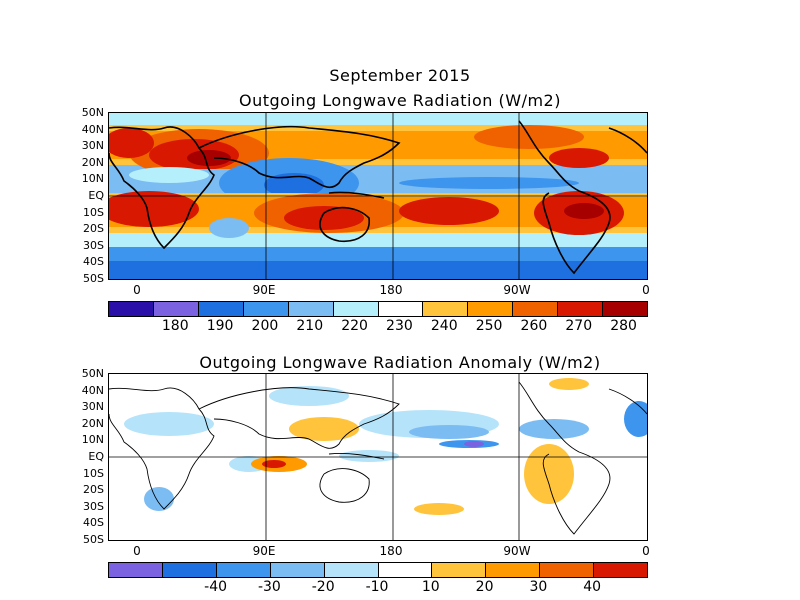  I want to click on colorbar-label: 280, so click(623, 326).